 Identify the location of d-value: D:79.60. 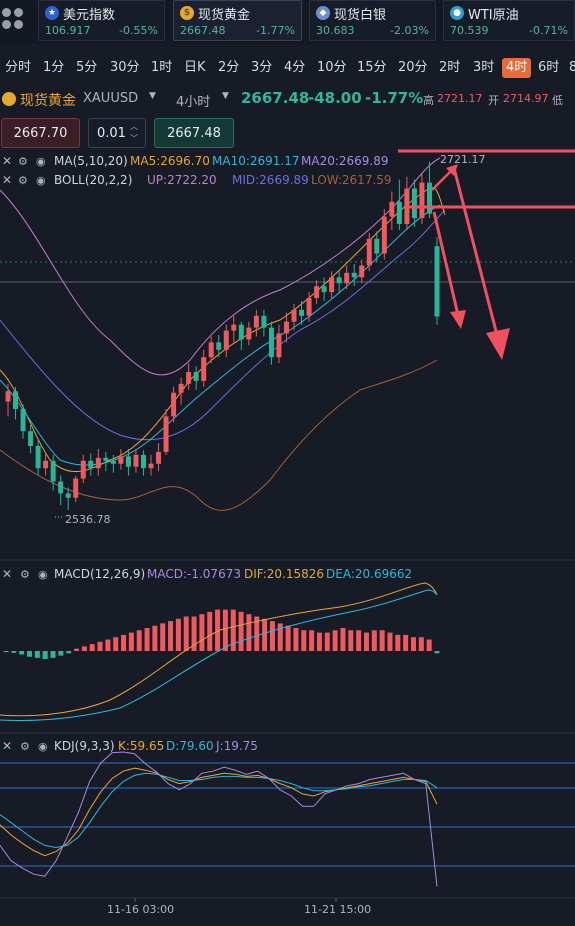
(190, 746).